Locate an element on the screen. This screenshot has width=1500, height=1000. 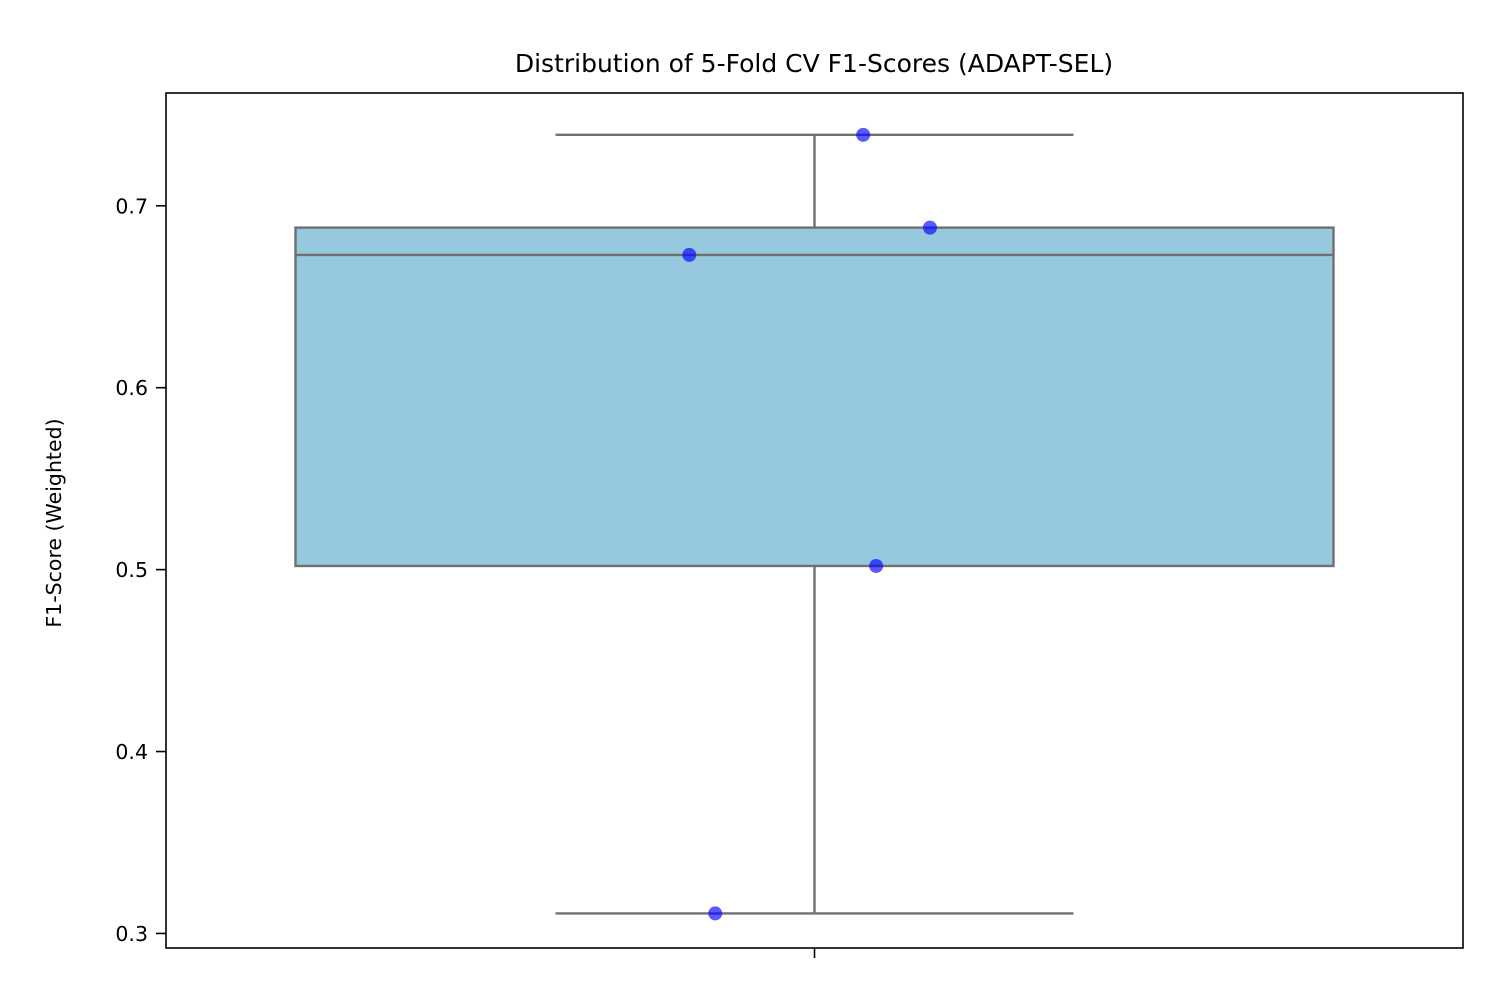
y-tick-label: 0.7 is located at coordinates (131, 206).